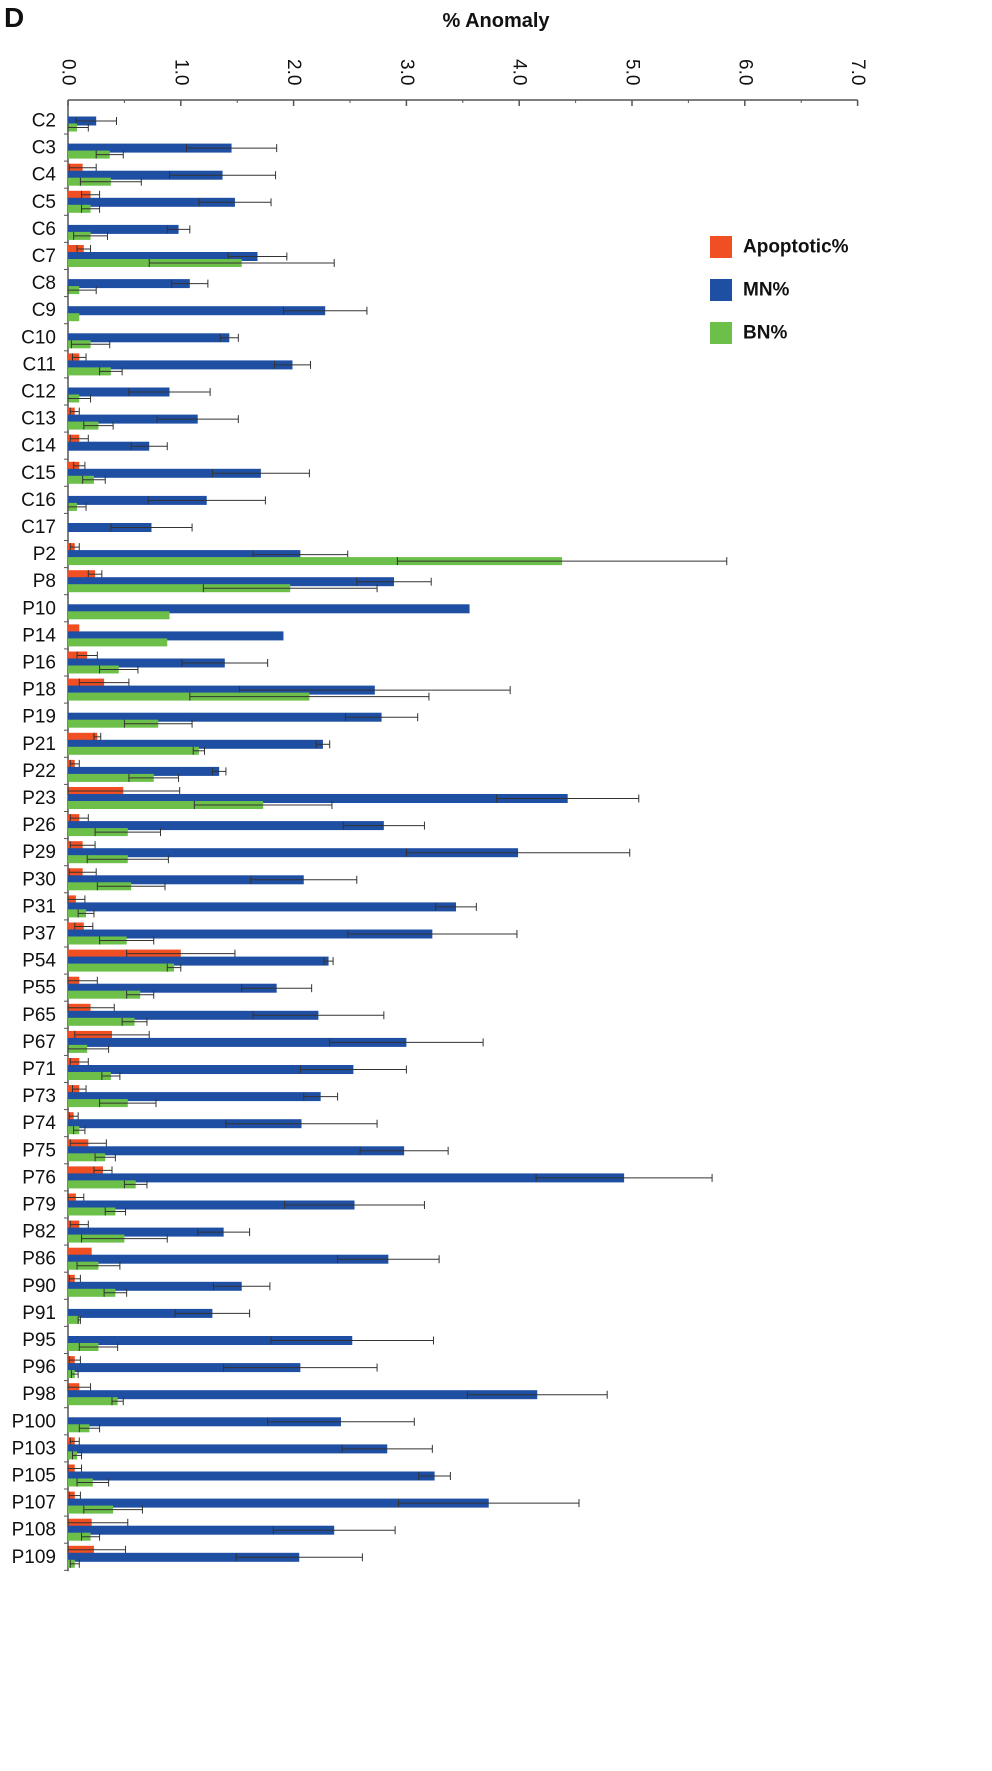  What do you see at coordinates (44, 256) in the screenshot?
I see `category-label: C7` at bounding box center [44, 256].